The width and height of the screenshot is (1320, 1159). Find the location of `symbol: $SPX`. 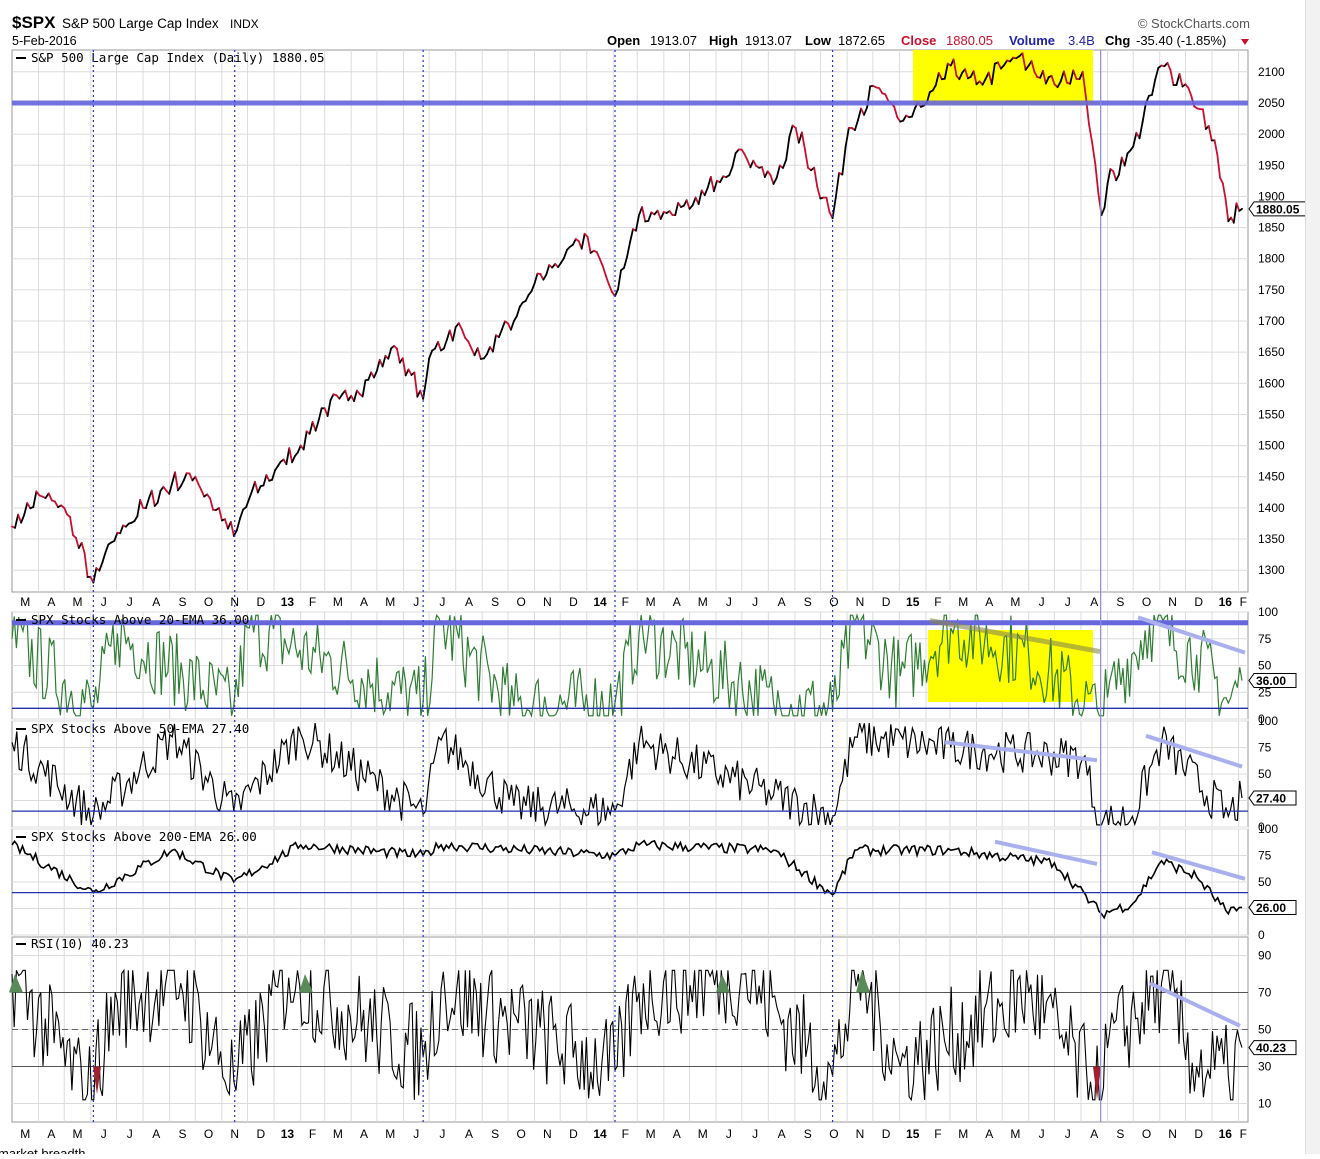

symbol: $SPX is located at coordinates (34, 22).